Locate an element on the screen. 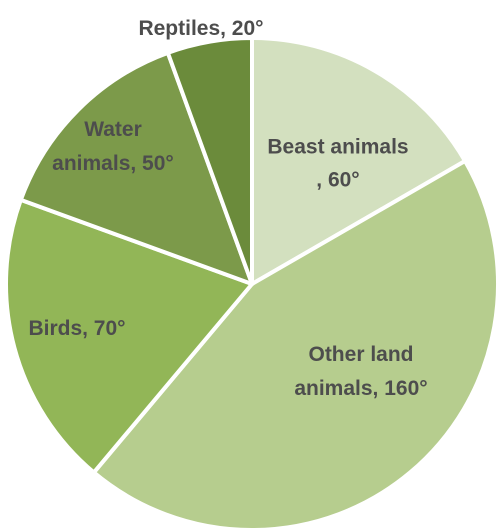 This screenshot has width=498, height=532. slice-label-water-animals: Water animals, 50° is located at coordinates (113, 146).